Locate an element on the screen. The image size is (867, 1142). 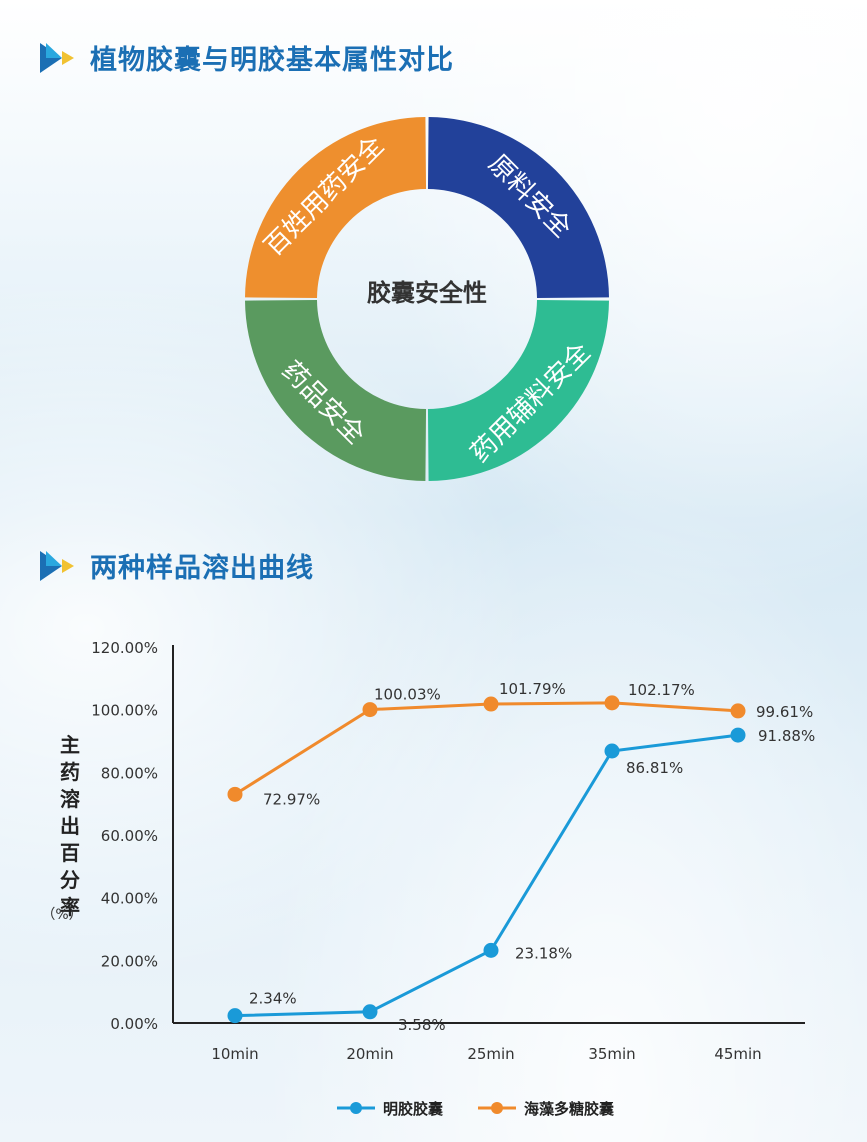
data-label: 86.81% is located at coordinates (654, 768).